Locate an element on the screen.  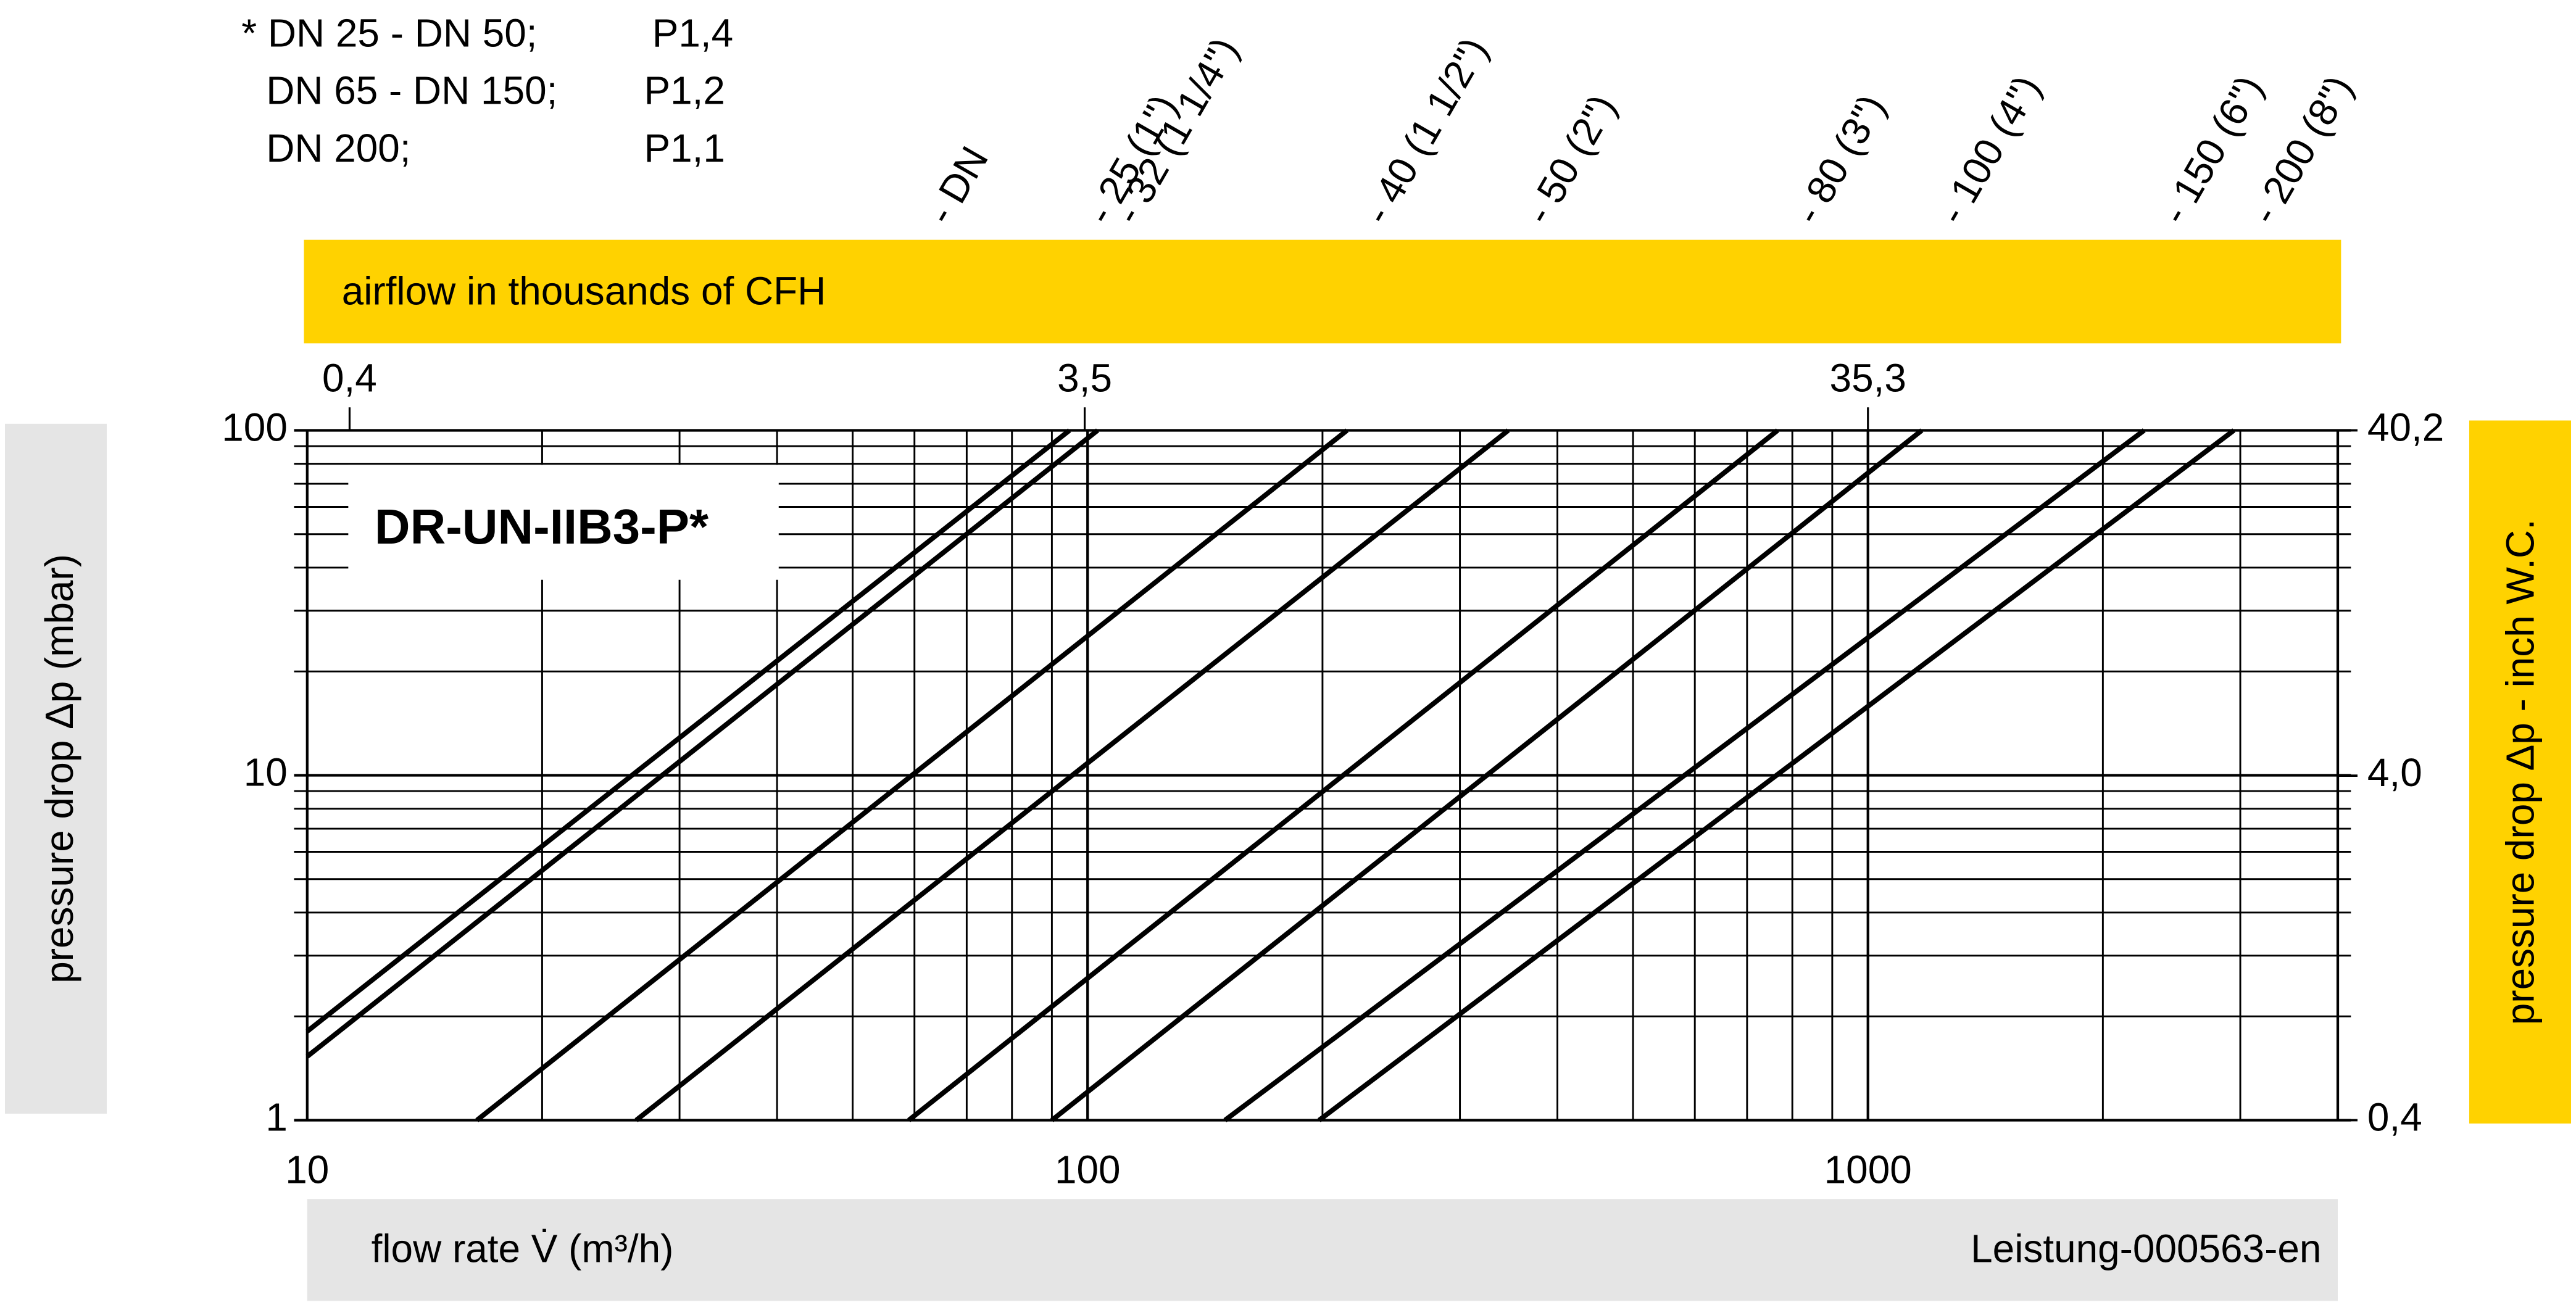
series-label: - 50 (2") is located at coordinates (1570, 159).